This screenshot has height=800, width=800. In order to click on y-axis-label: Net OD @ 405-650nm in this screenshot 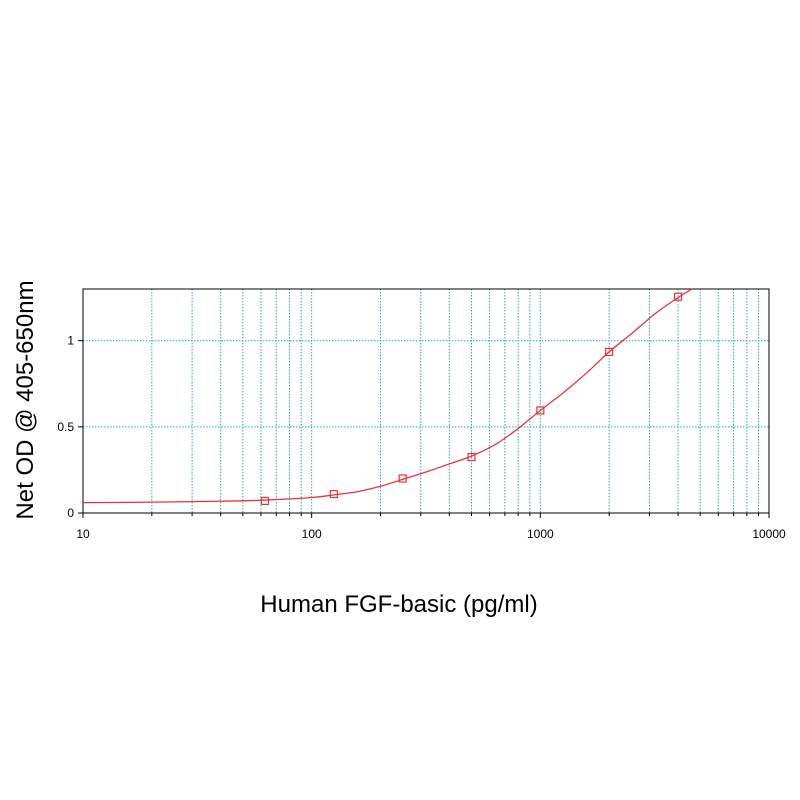, I will do `click(25, 399)`.